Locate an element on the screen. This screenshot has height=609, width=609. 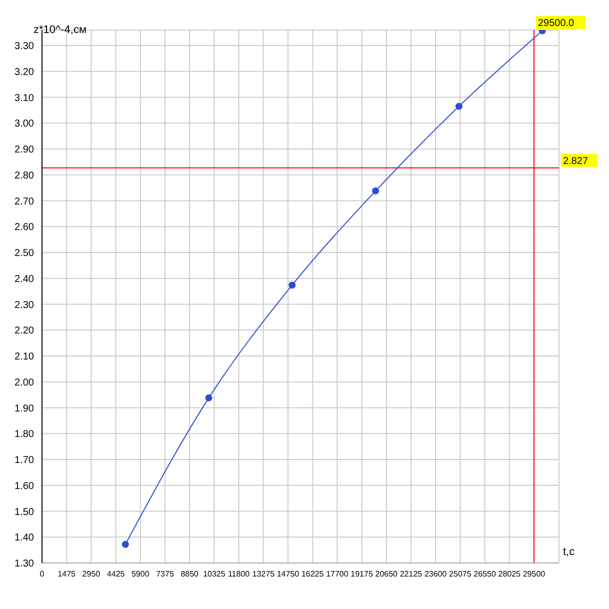
x-tick-label: 11800 is located at coordinates (239, 574).